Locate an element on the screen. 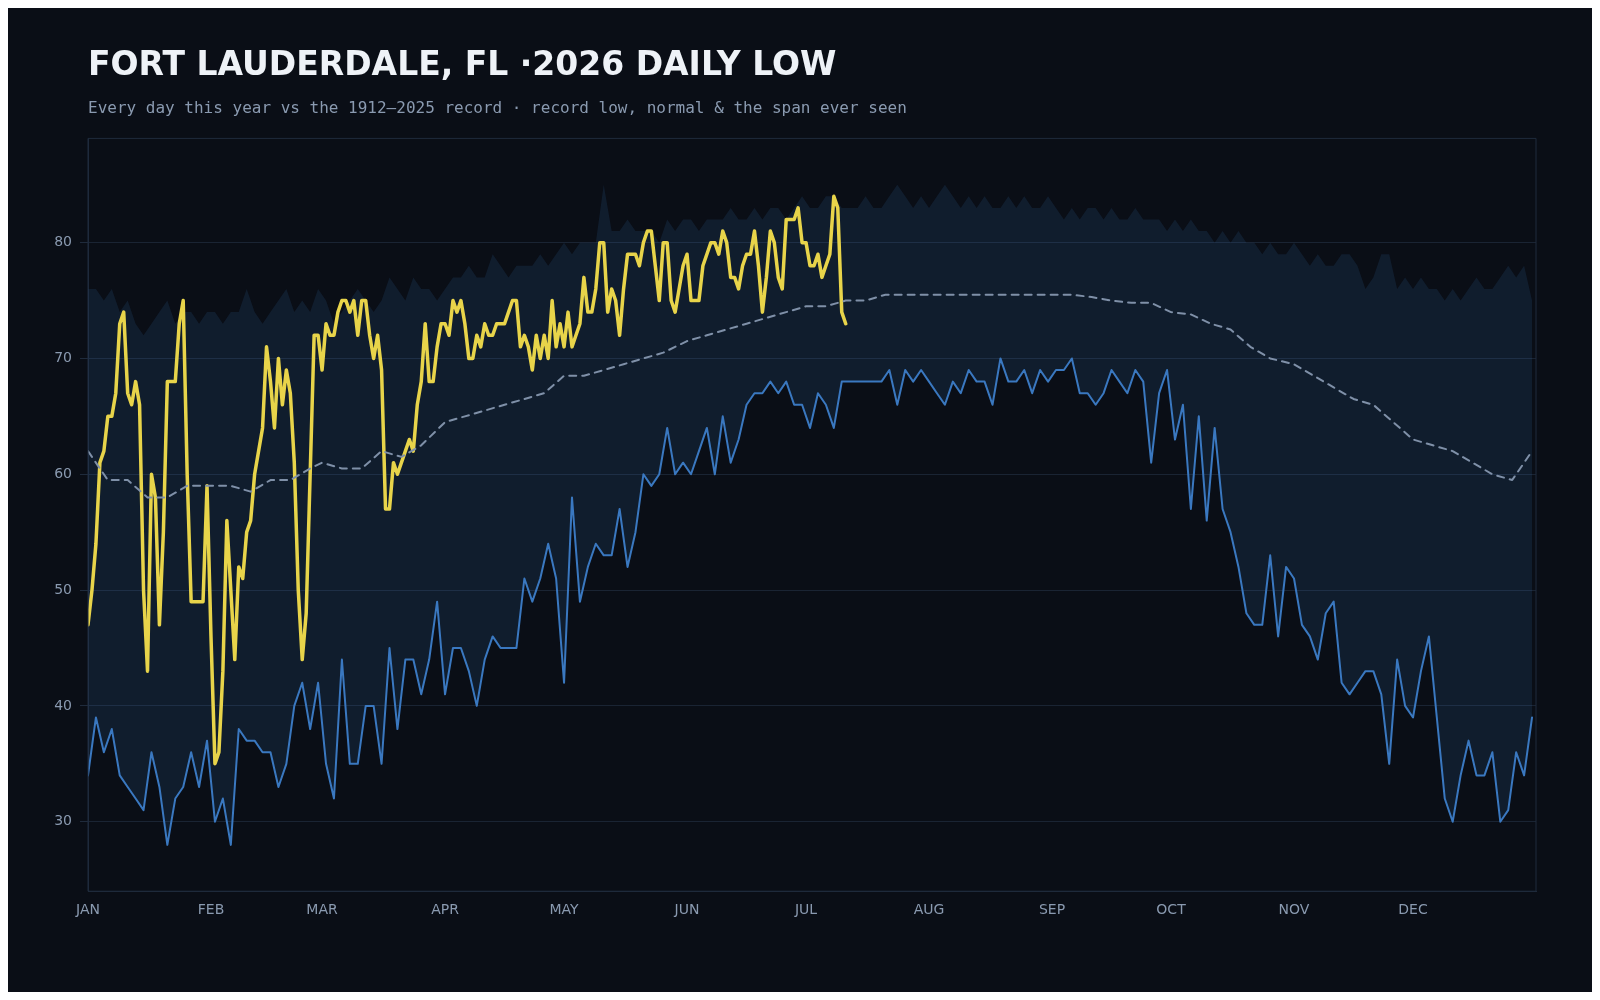  y-tick-label: 60 is located at coordinates (63, 472).